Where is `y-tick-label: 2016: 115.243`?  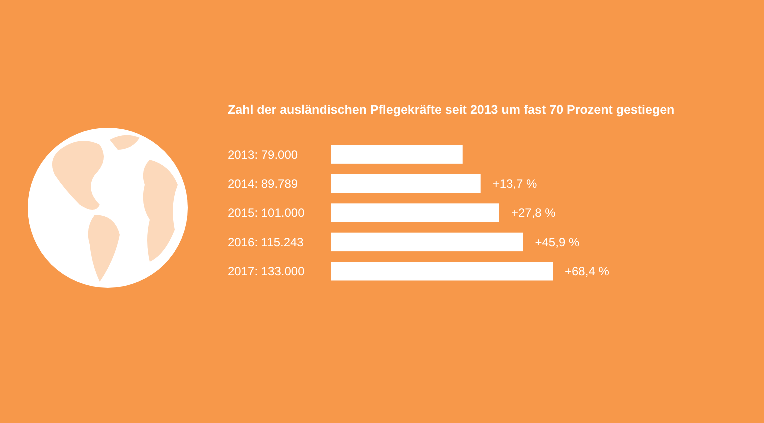 y-tick-label: 2016: 115.243 is located at coordinates (266, 242).